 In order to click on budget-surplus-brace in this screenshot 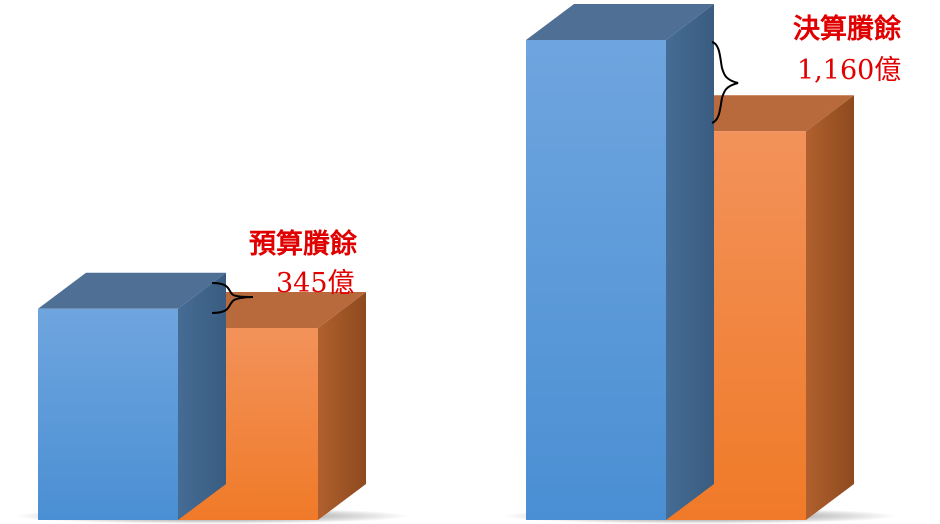, I will do `click(232, 298)`.